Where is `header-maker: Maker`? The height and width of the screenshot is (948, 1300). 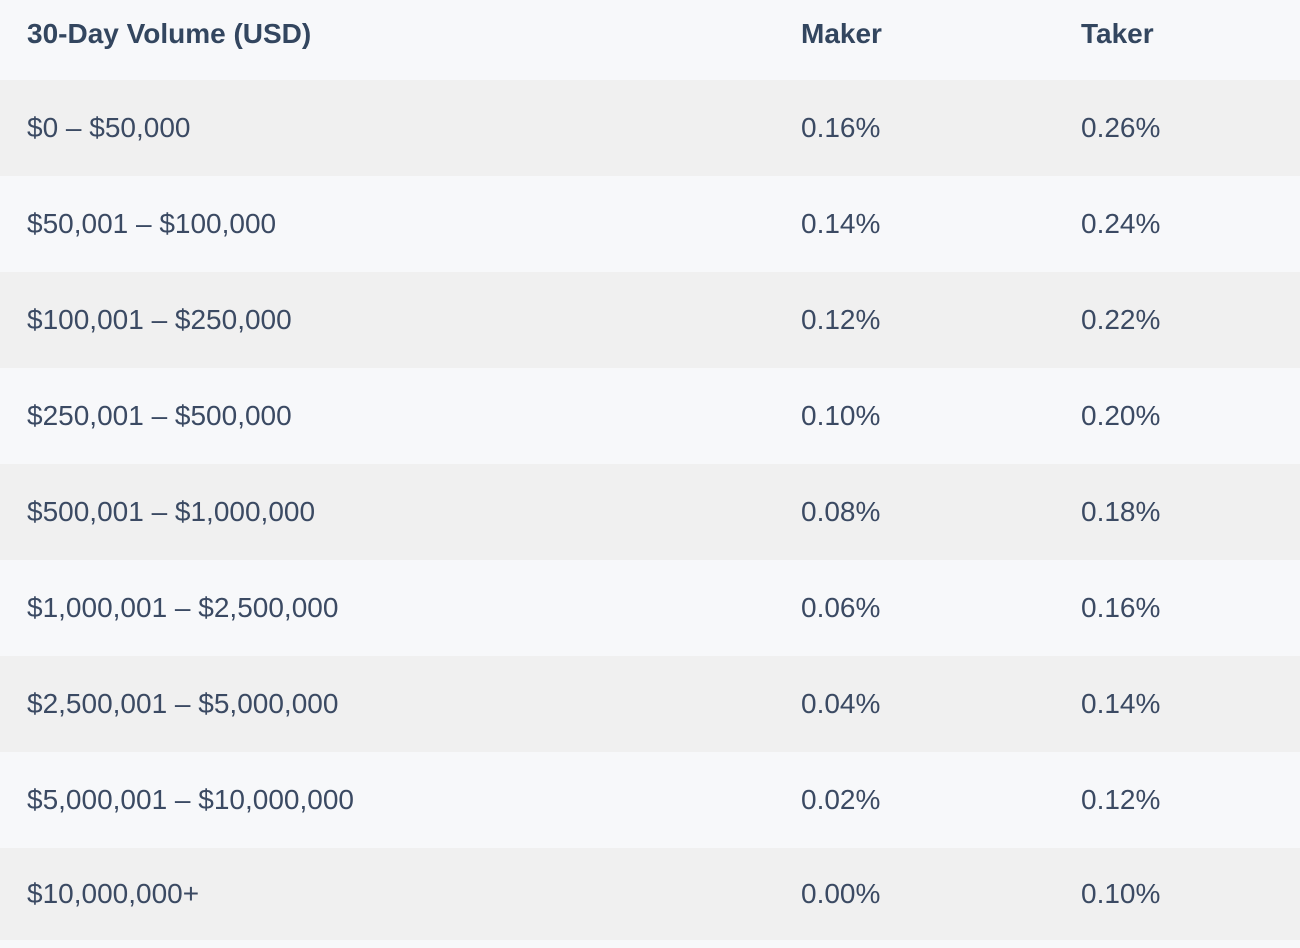 header-maker: Maker is located at coordinates (841, 33).